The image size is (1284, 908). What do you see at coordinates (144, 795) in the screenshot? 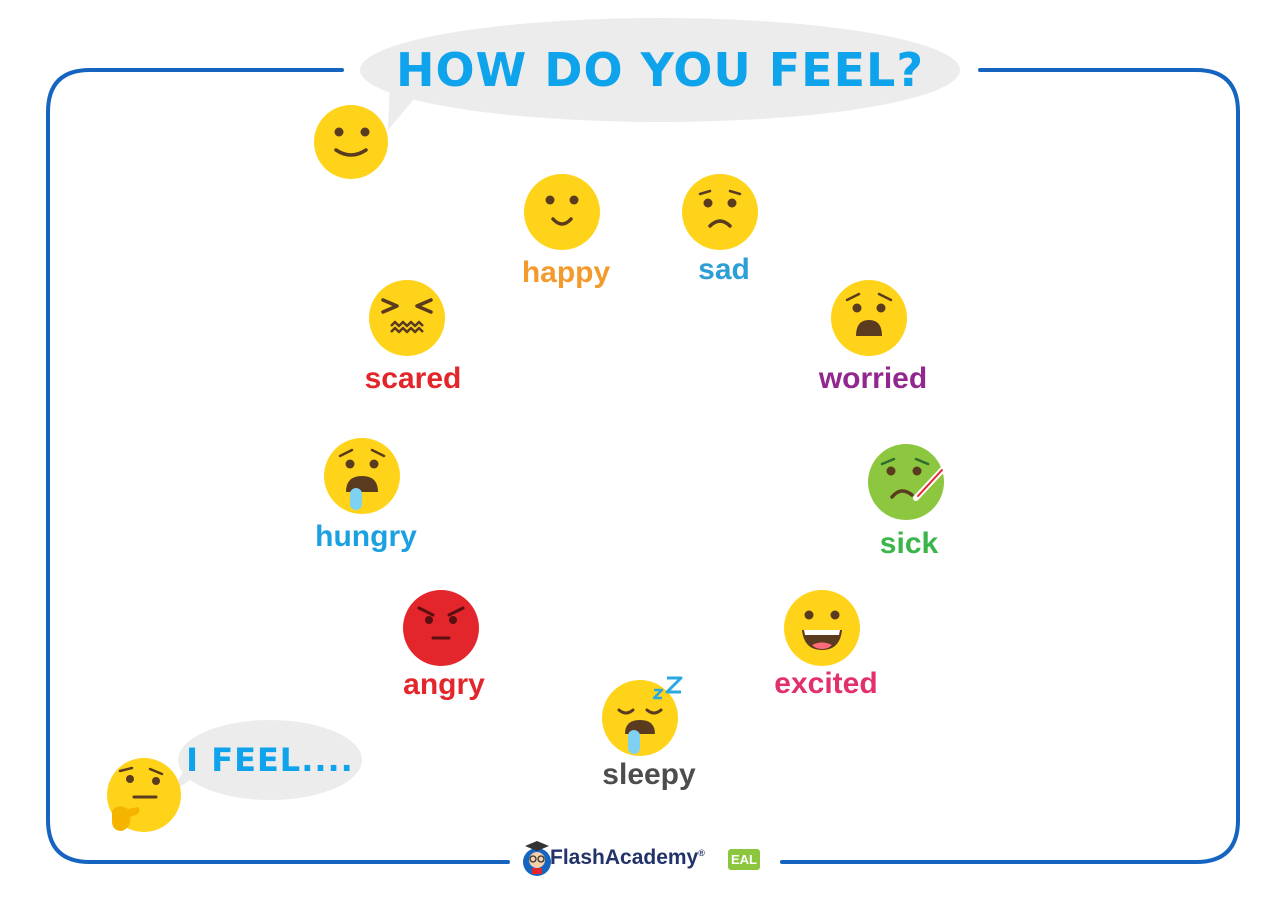
I see `thinking-emoji-icon` at bounding box center [144, 795].